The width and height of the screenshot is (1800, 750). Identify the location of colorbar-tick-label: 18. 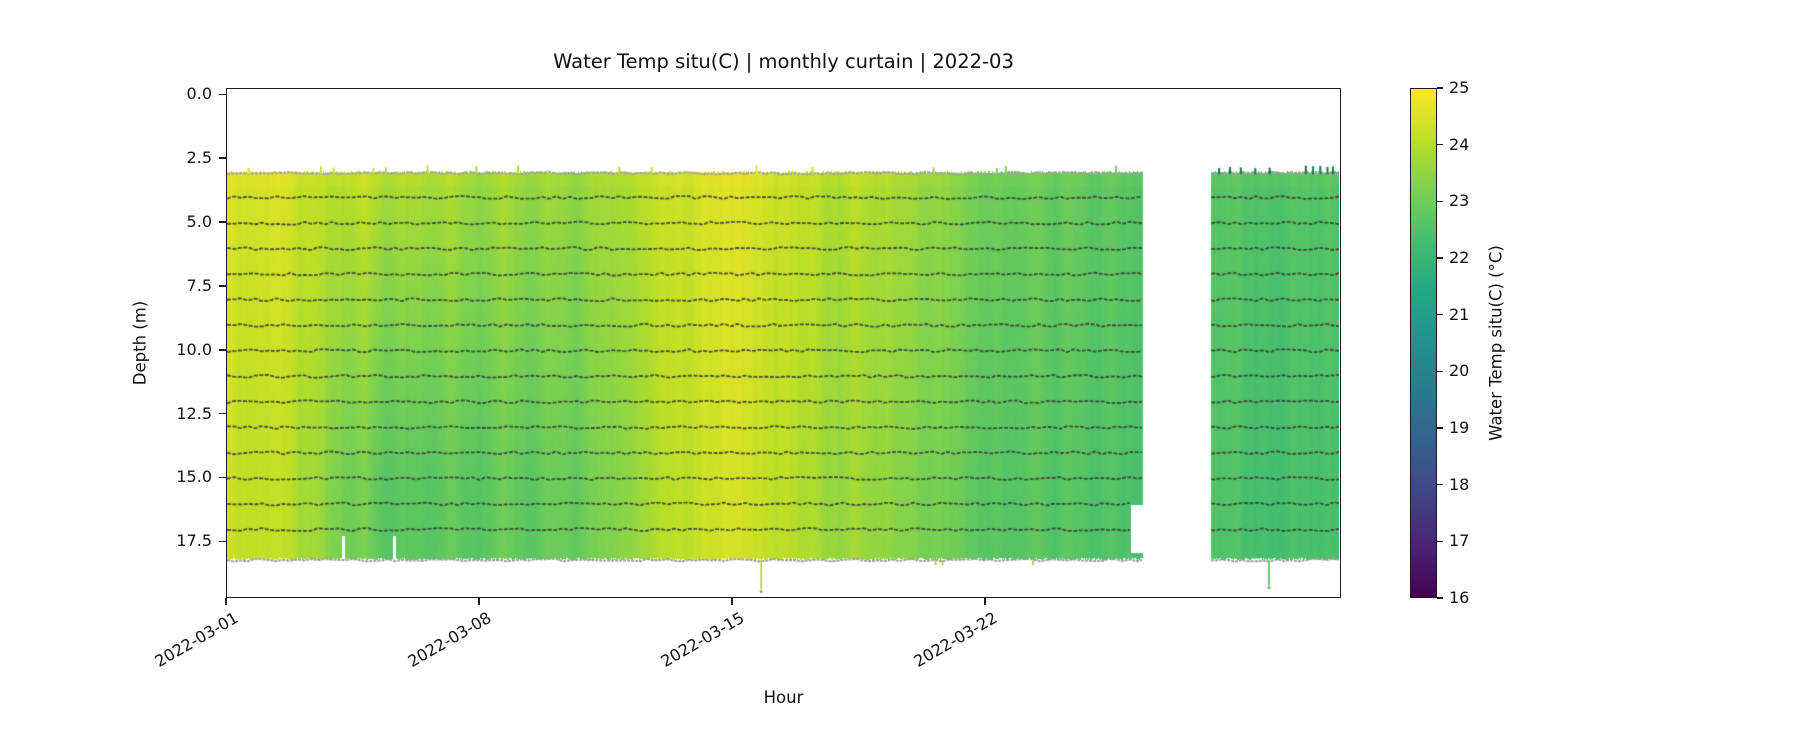
(1459, 484).